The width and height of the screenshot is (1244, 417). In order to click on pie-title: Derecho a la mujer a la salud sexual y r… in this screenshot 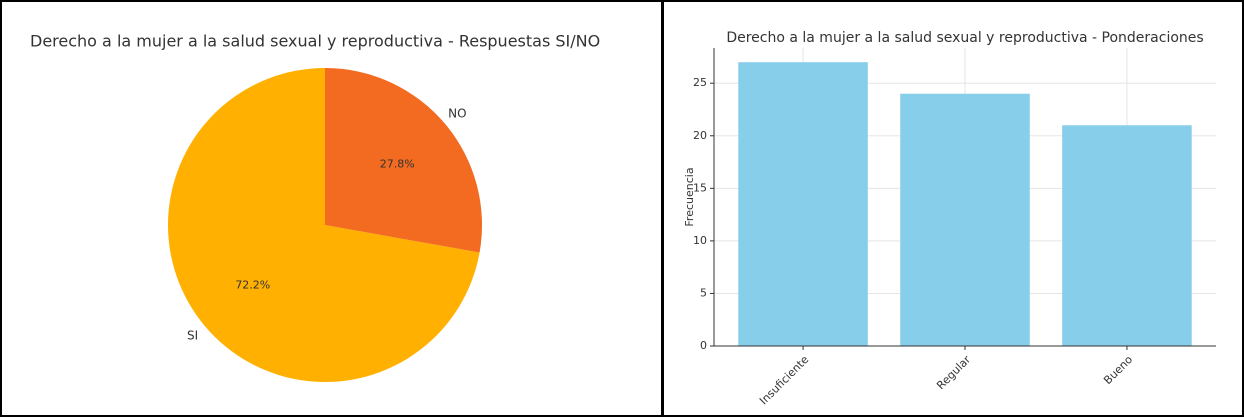, I will do `click(315, 41)`.